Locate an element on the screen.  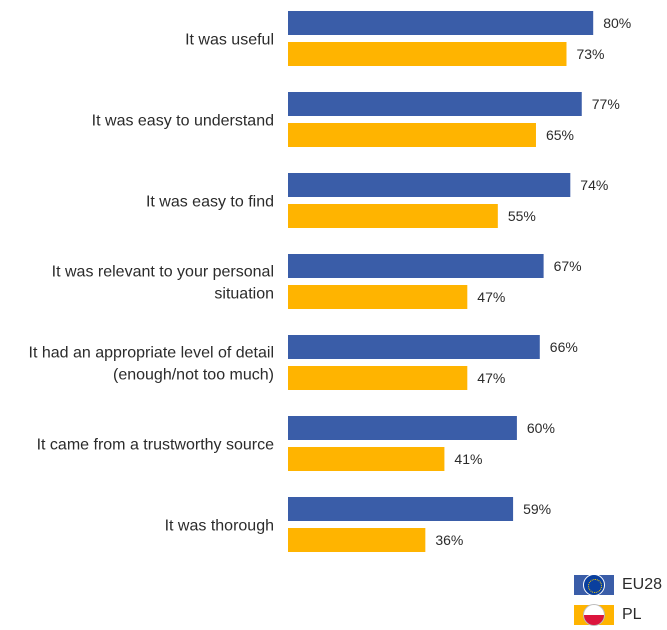
category-label-line: It was useful is located at coordinates (229, 40).